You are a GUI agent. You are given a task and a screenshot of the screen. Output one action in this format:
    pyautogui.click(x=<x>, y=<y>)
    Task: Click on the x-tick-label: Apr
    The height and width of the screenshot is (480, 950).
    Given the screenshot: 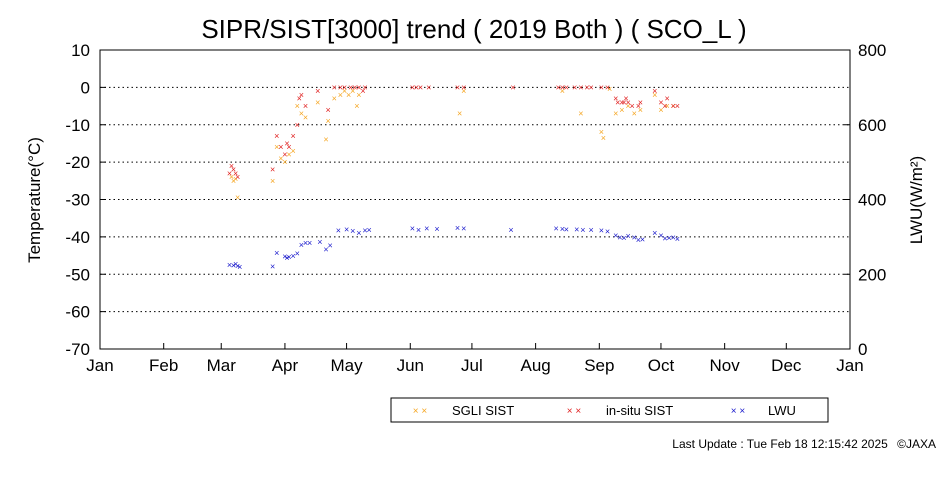 What is the action you would take?
    pyautogui.click(x=285, y=365)
    